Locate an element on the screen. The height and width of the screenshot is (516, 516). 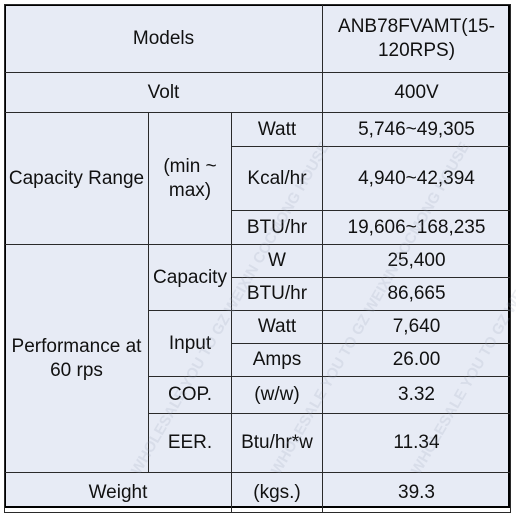
performance-input-value: 7,640 is located at coordinates (416, 327).